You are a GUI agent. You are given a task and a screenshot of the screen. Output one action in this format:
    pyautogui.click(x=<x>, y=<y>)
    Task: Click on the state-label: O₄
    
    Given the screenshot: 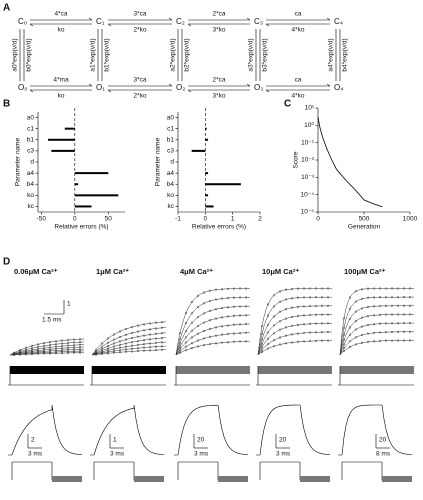 What is the action you would take?
    pyautogui.click(x=339, y=87)
    